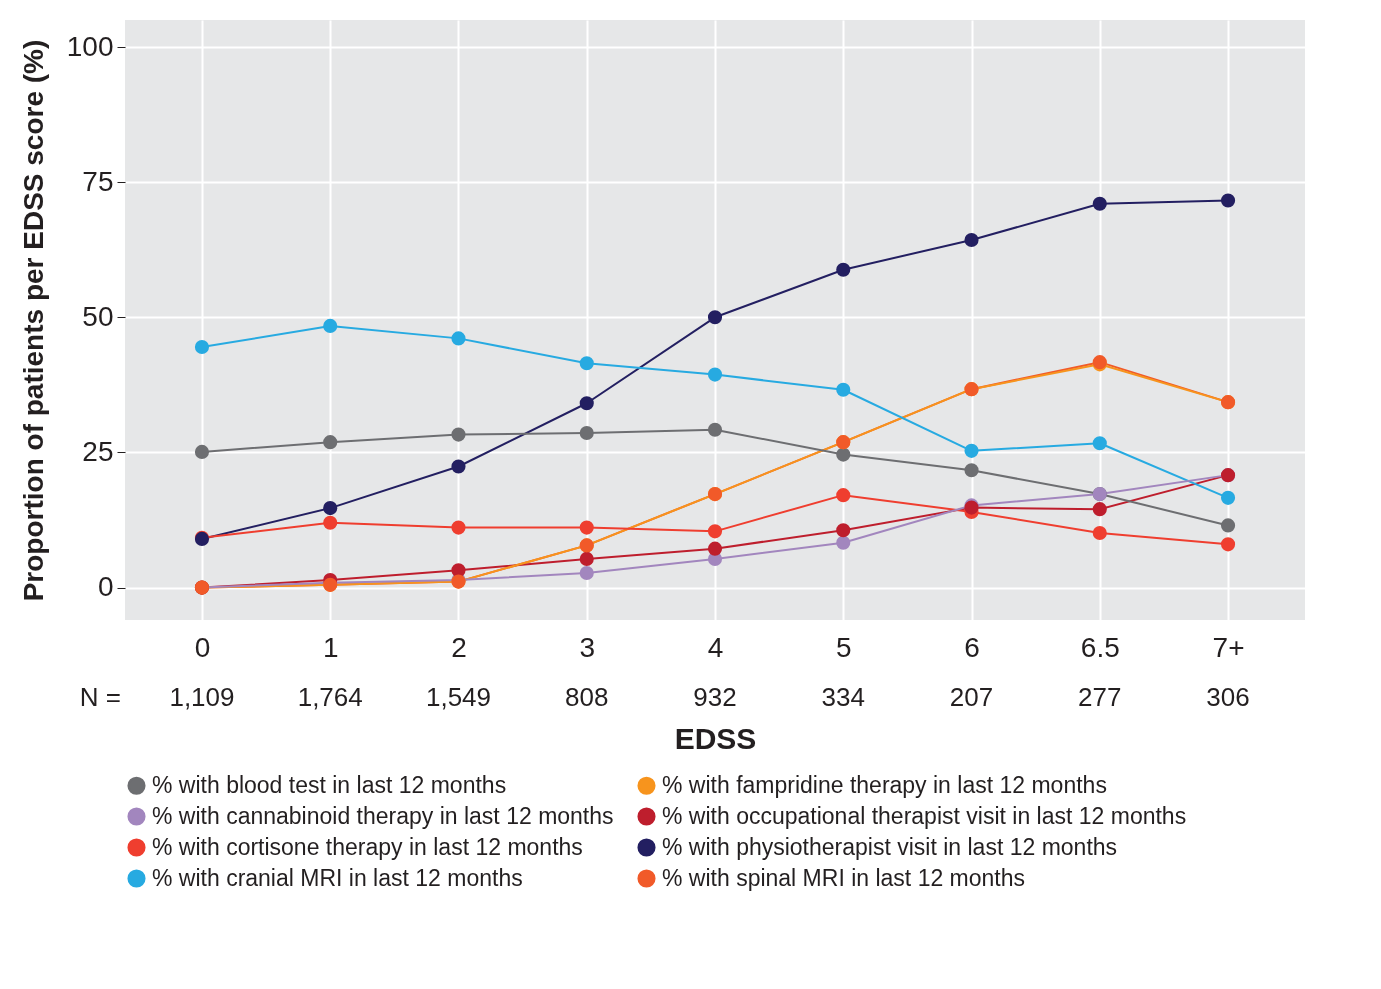  Describe the element at coordinates (100, 697) in the screenshot. I see `text: N =` at that location.